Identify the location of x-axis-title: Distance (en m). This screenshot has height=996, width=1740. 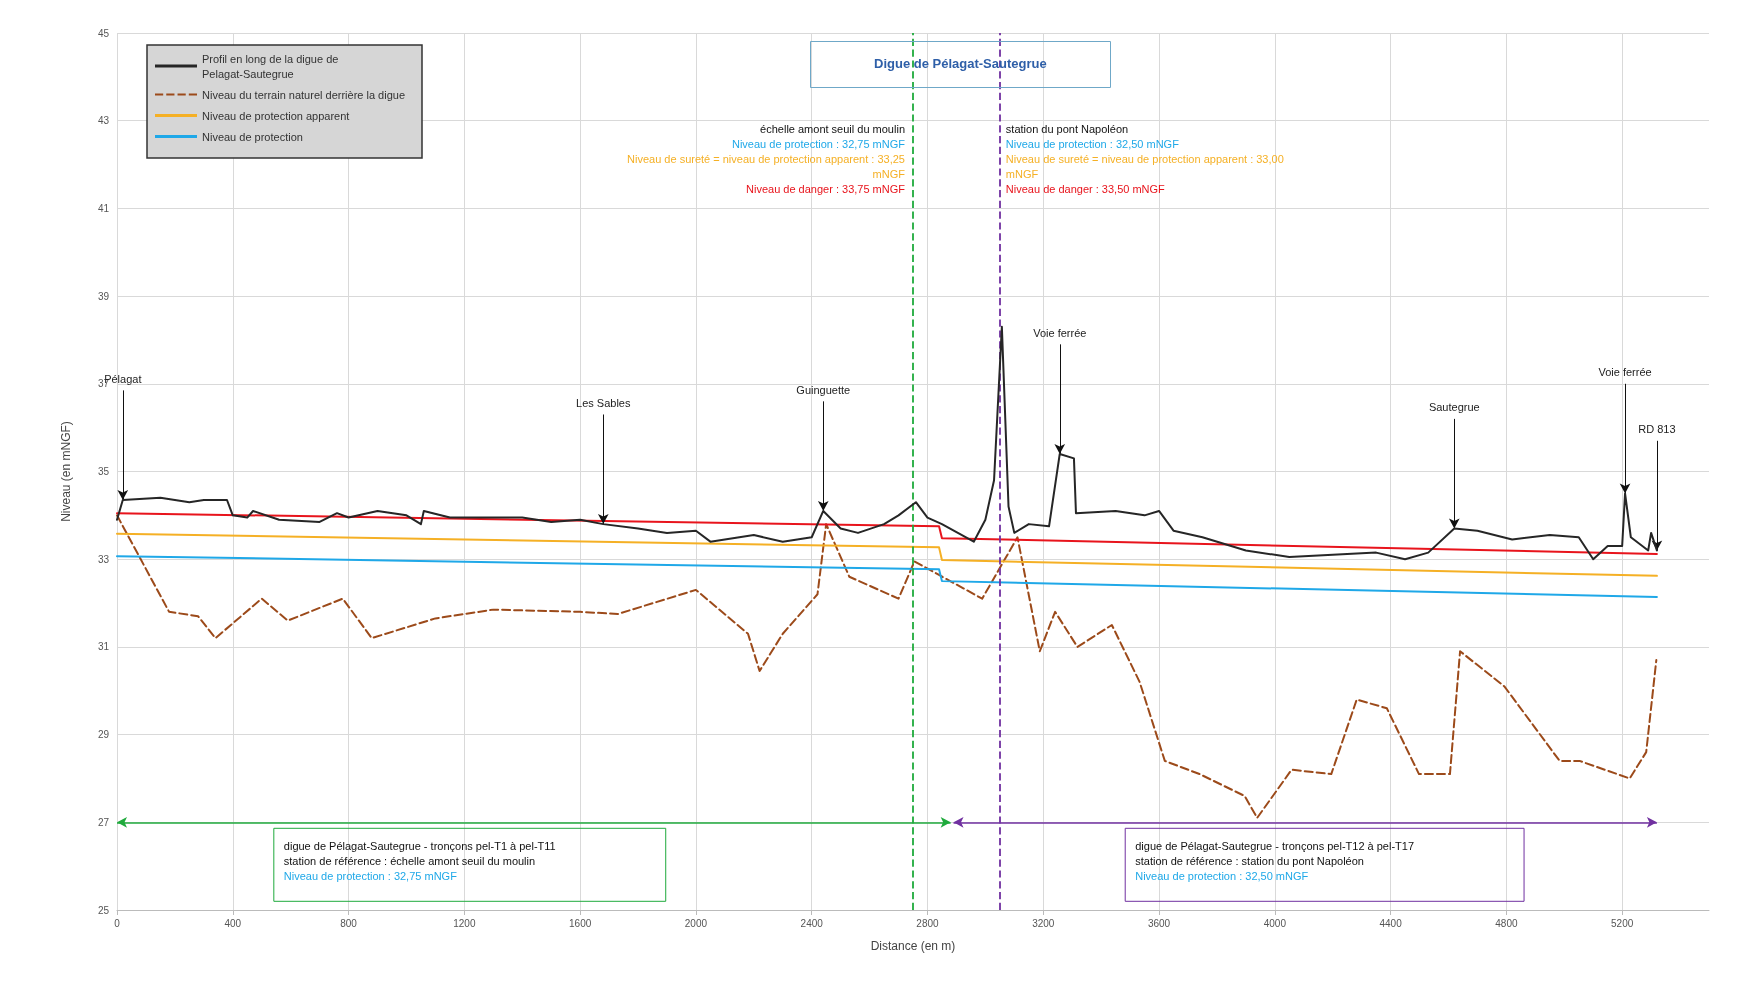
(913, 946).